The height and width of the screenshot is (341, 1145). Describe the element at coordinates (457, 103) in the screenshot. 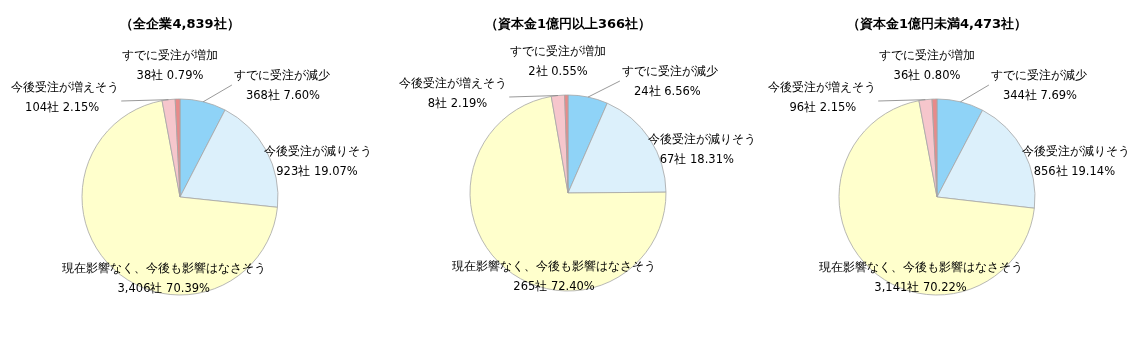

I see `data-label: 8社 2.19%` at that location.